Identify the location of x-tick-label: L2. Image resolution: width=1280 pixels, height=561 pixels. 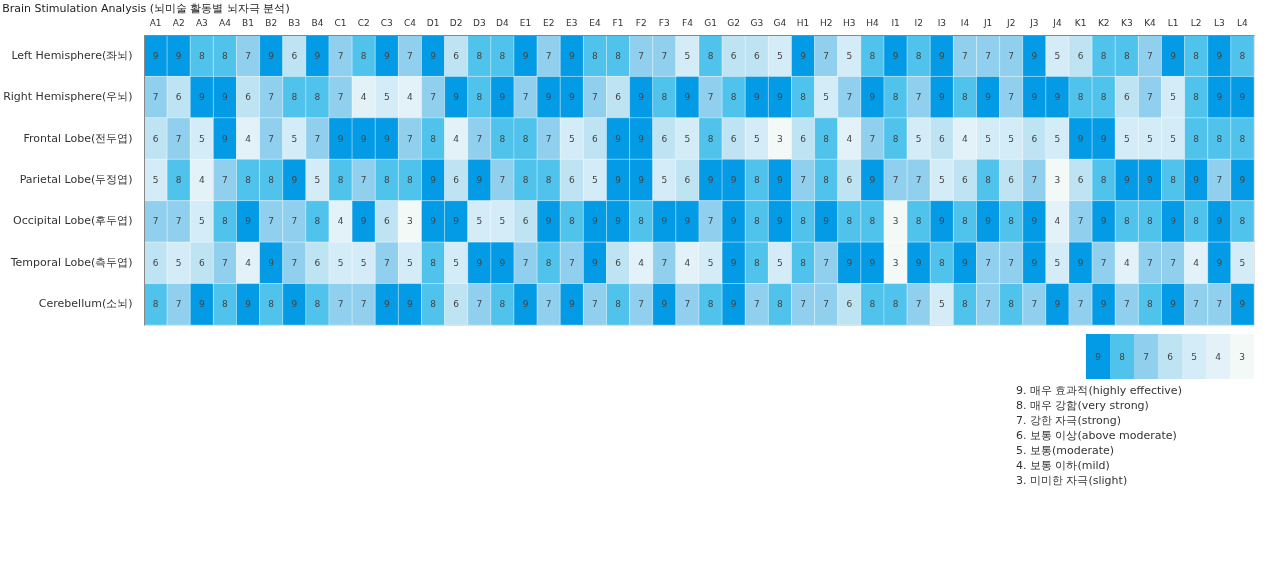
(1196, 22).